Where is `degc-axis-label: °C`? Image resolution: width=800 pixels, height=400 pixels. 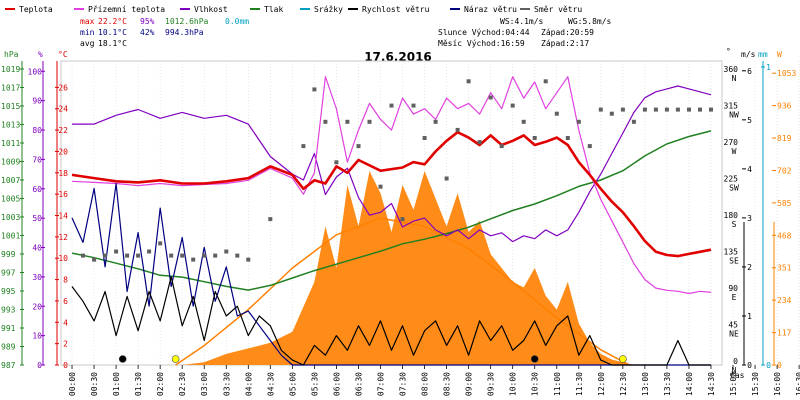
degc-axis-label: °C is located at coordinates (63, 54).